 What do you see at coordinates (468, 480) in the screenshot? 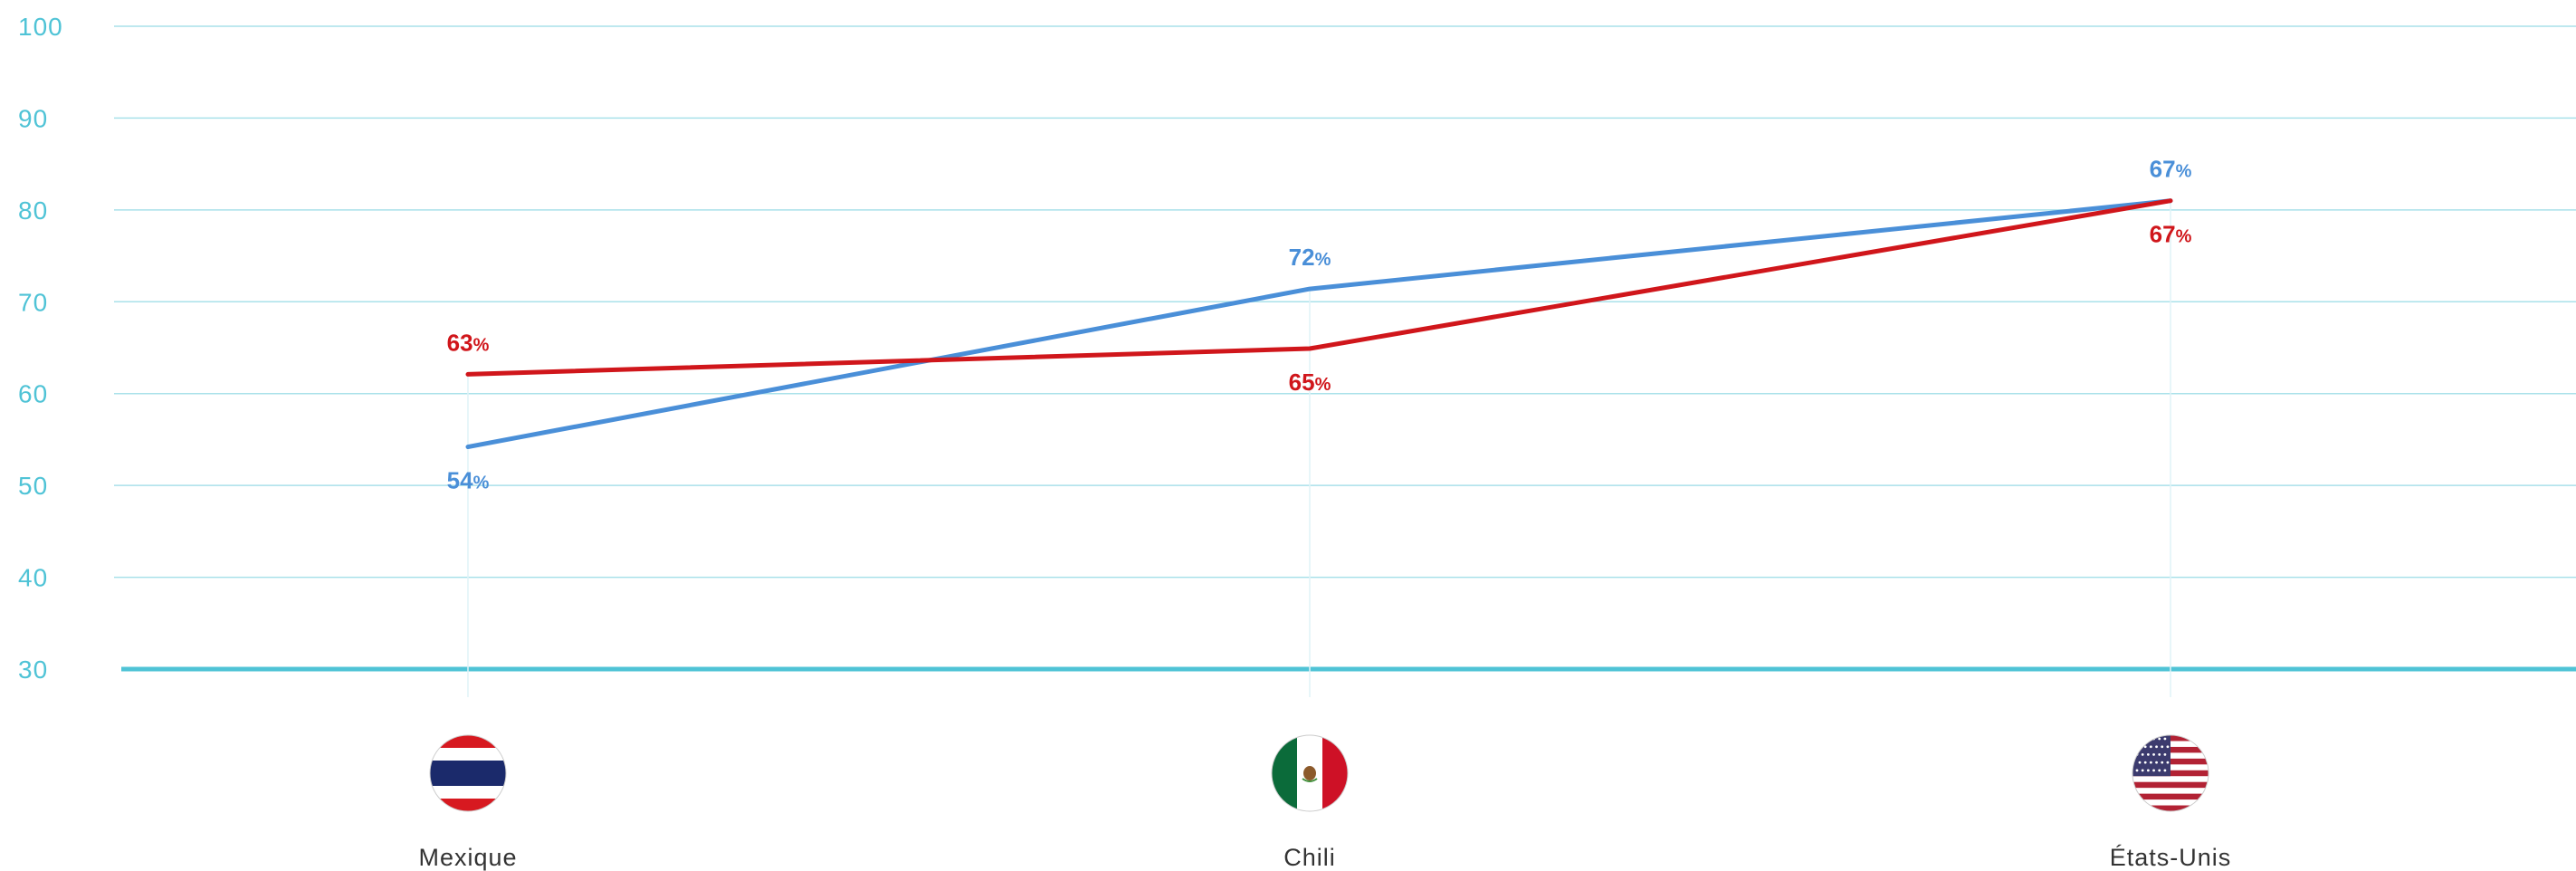
I see `data-label-s0-0: 54%` at bounding box center [468, 480].